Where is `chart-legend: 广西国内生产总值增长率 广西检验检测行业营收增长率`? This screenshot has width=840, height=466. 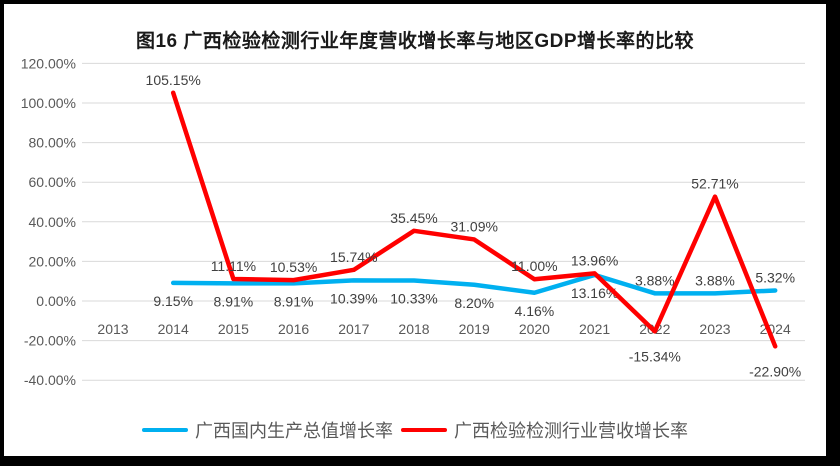
chart-legend: 广西国内生产总值增长率 广西检验检测行业营收增长率 is located at coordinates (415, 430).